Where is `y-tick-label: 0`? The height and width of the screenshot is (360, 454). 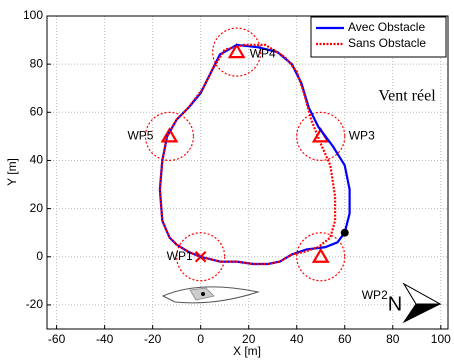 y-tick-label: 0 is located at coordinates (39, 256).